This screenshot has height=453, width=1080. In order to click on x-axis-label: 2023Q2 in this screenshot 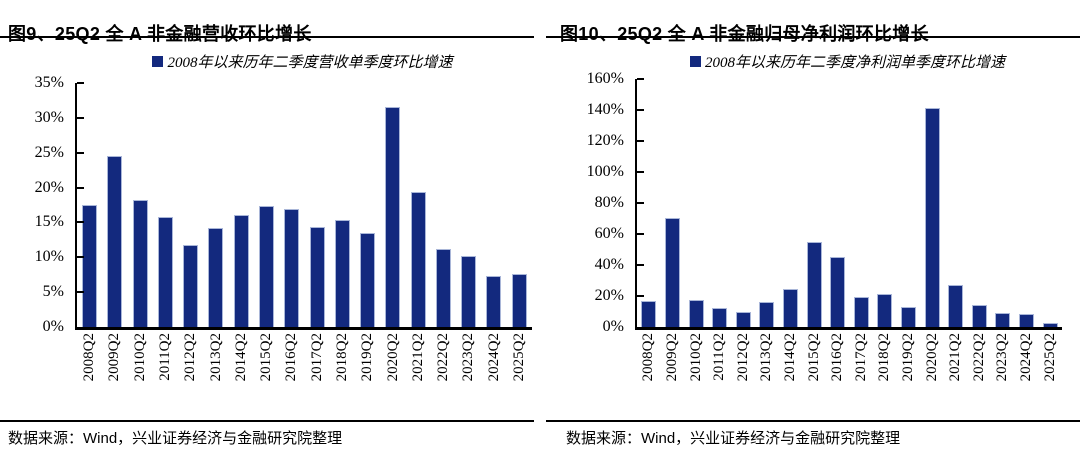, I will do `click(1002, 357)`.